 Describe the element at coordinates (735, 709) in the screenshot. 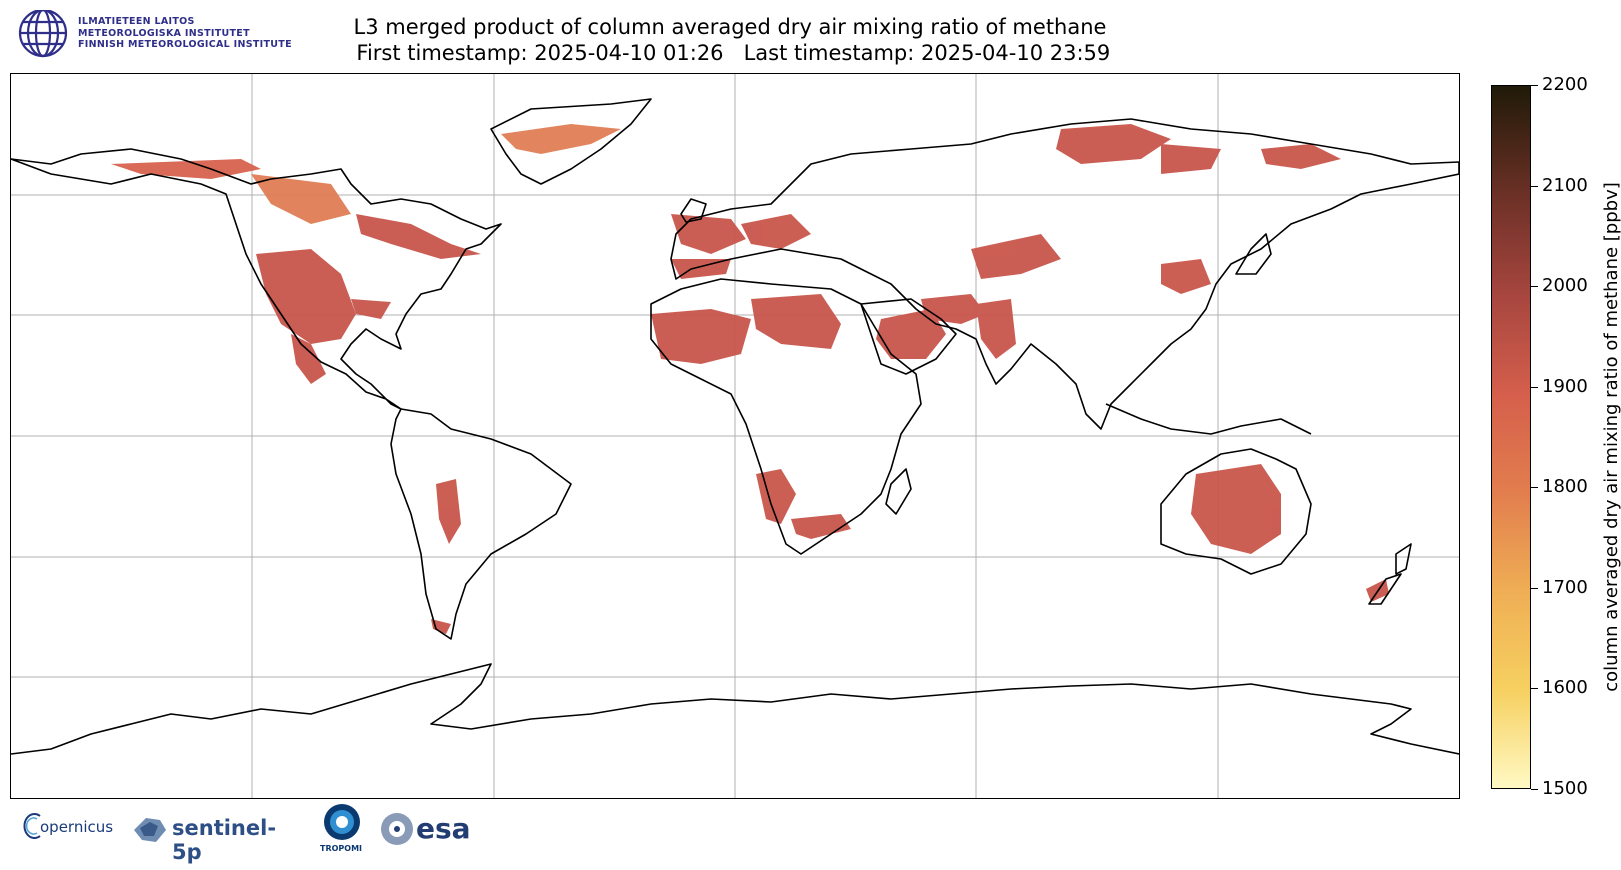

I see `coastline-antarctica` at that location.